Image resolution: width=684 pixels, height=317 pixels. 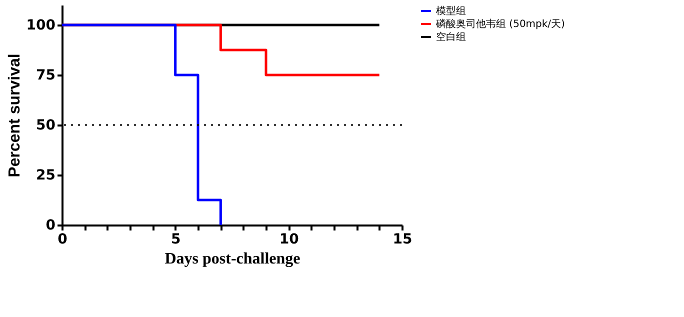 I want to click on x-tick-label: 15, so click(x=402, y=240).